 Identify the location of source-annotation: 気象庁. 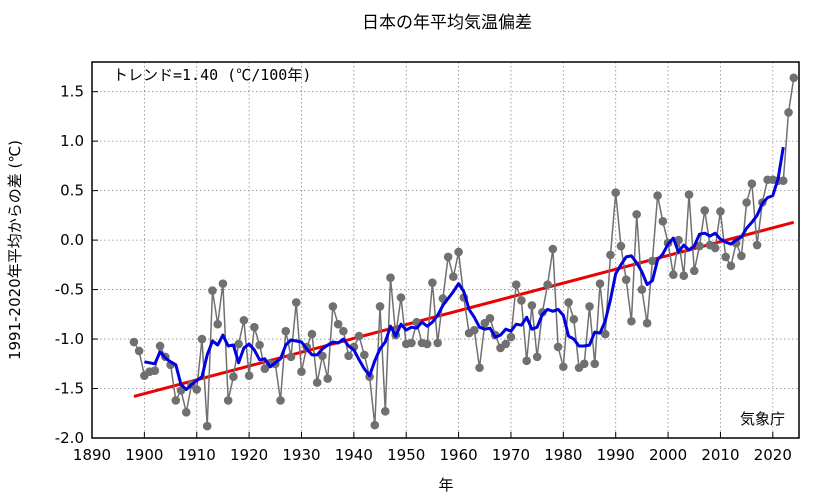
(762, 419).